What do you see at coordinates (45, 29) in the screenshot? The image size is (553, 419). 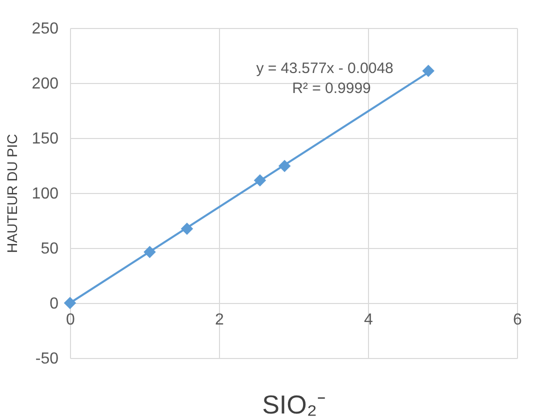 I see `y-tick-label: 250` at bounding box center [45, 29].